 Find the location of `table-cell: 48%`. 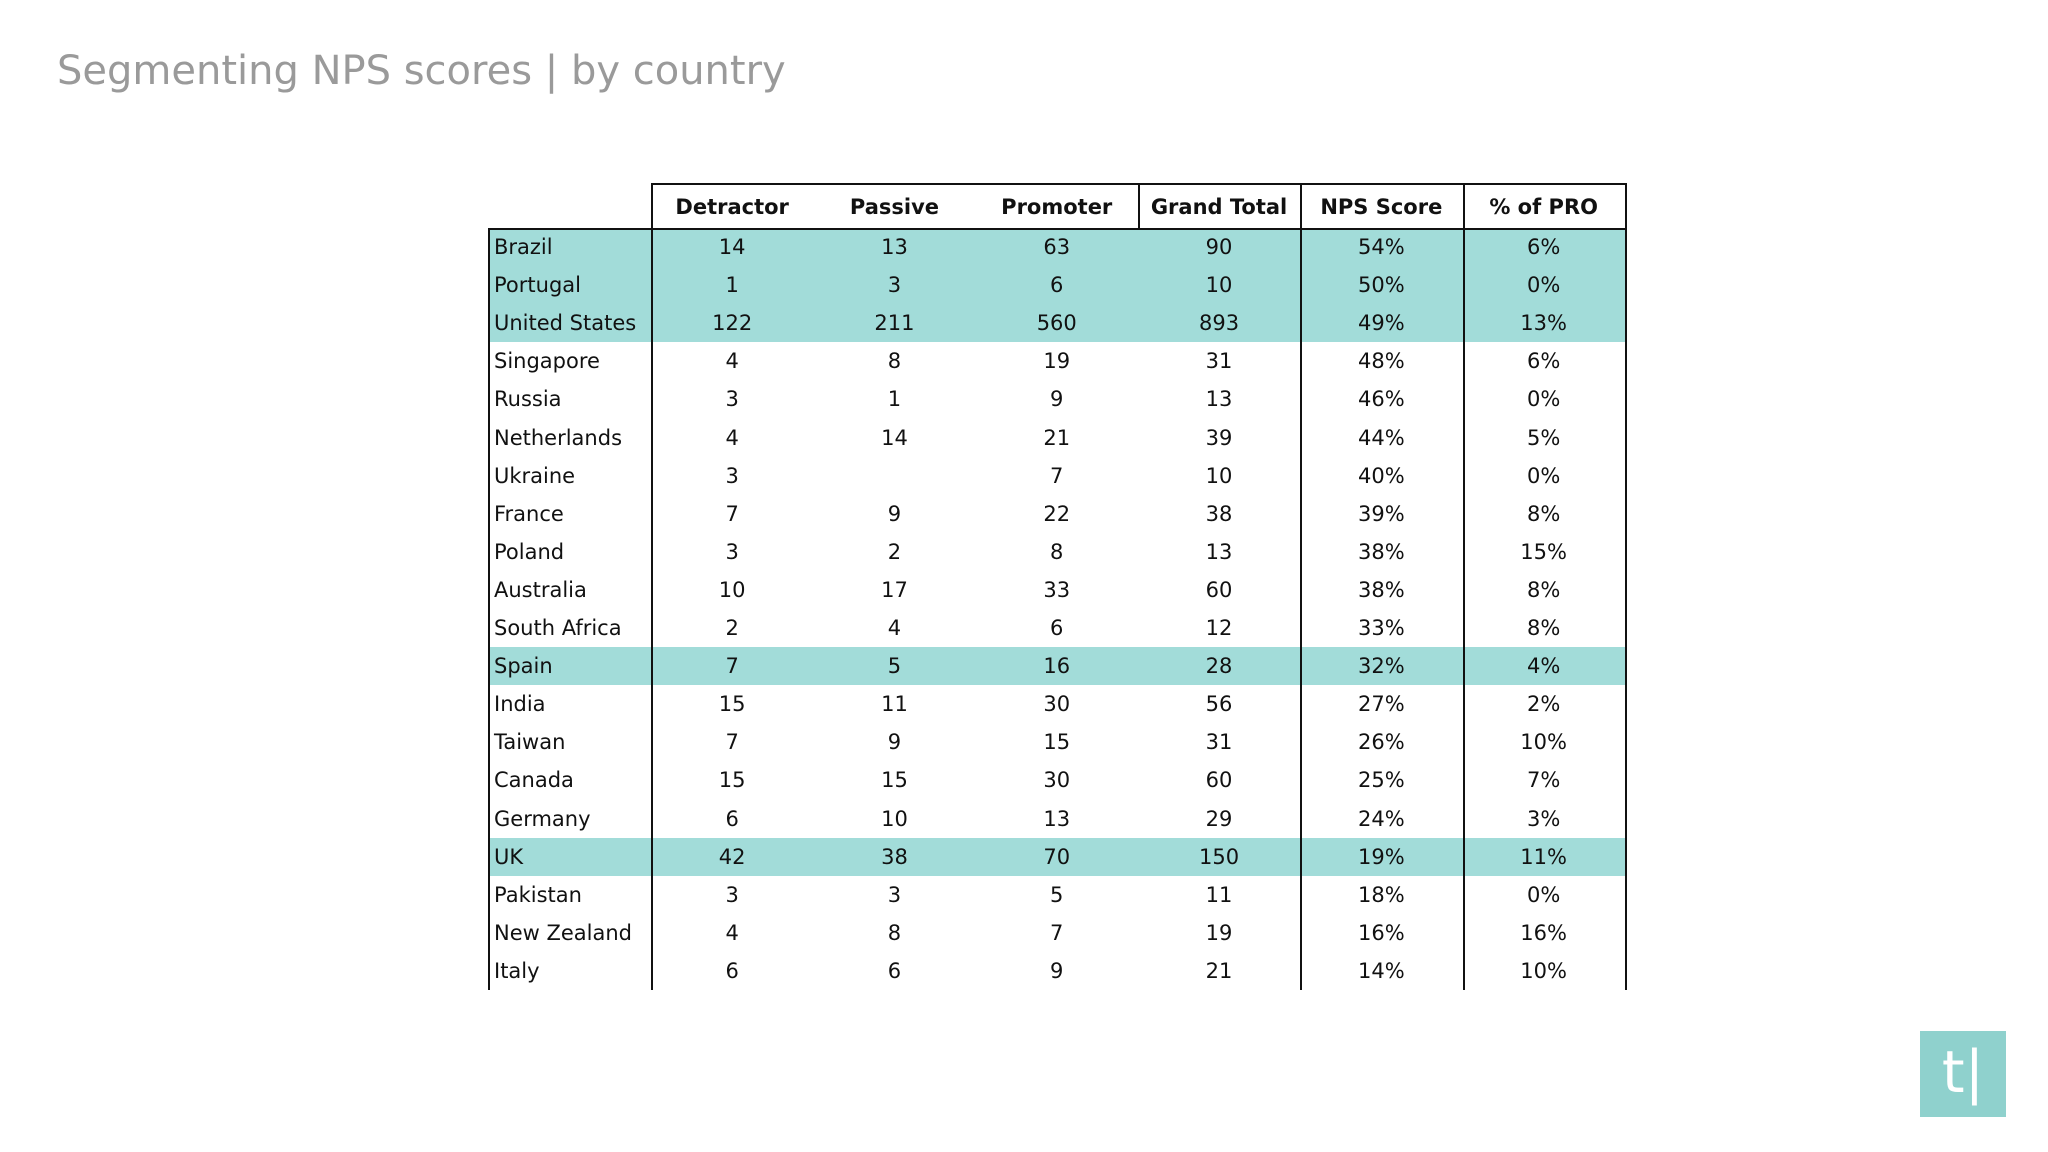

table-cell: 48% is located at coordinates (1381, 361).